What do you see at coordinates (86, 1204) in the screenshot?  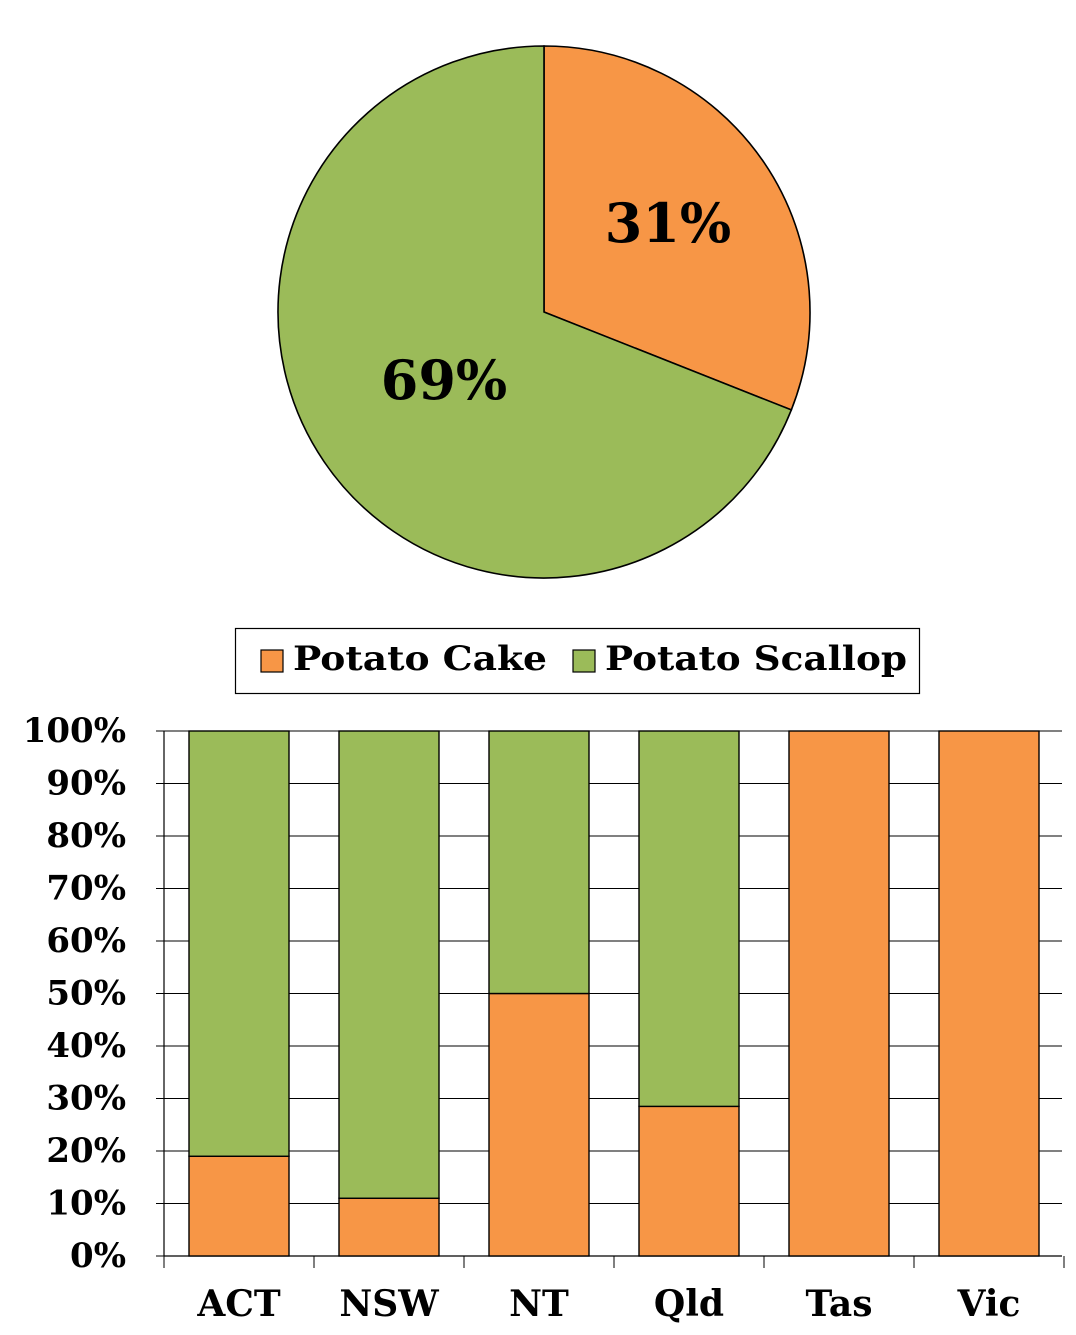 I see `y-tick-label: 10%` at bounding box center [86, 1204].